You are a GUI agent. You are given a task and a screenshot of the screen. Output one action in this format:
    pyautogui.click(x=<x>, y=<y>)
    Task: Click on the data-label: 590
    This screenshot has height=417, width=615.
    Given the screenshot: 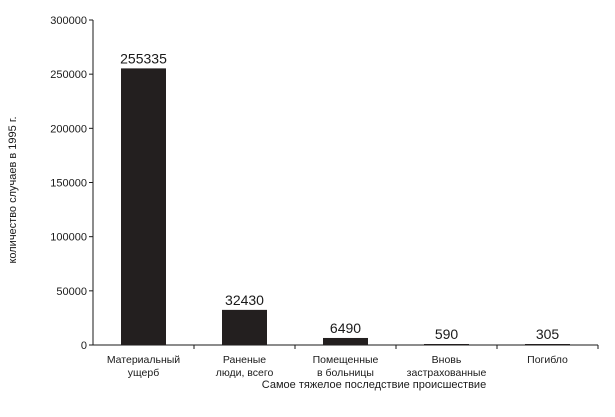 What is the action you would take?
    pyautogui.click(x=447, y=334)
    